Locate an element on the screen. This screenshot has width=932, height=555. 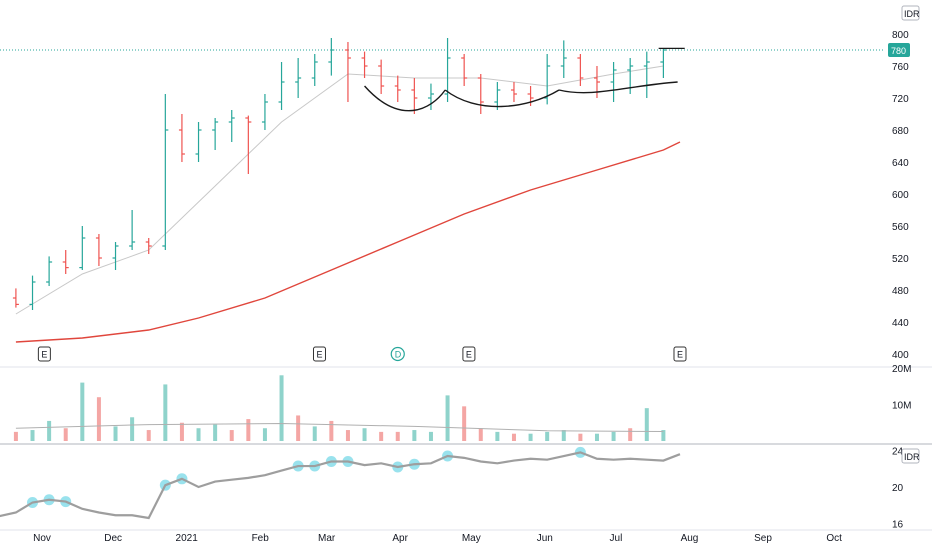
dividend-marker-label: D is located at coordinates (398, 355).